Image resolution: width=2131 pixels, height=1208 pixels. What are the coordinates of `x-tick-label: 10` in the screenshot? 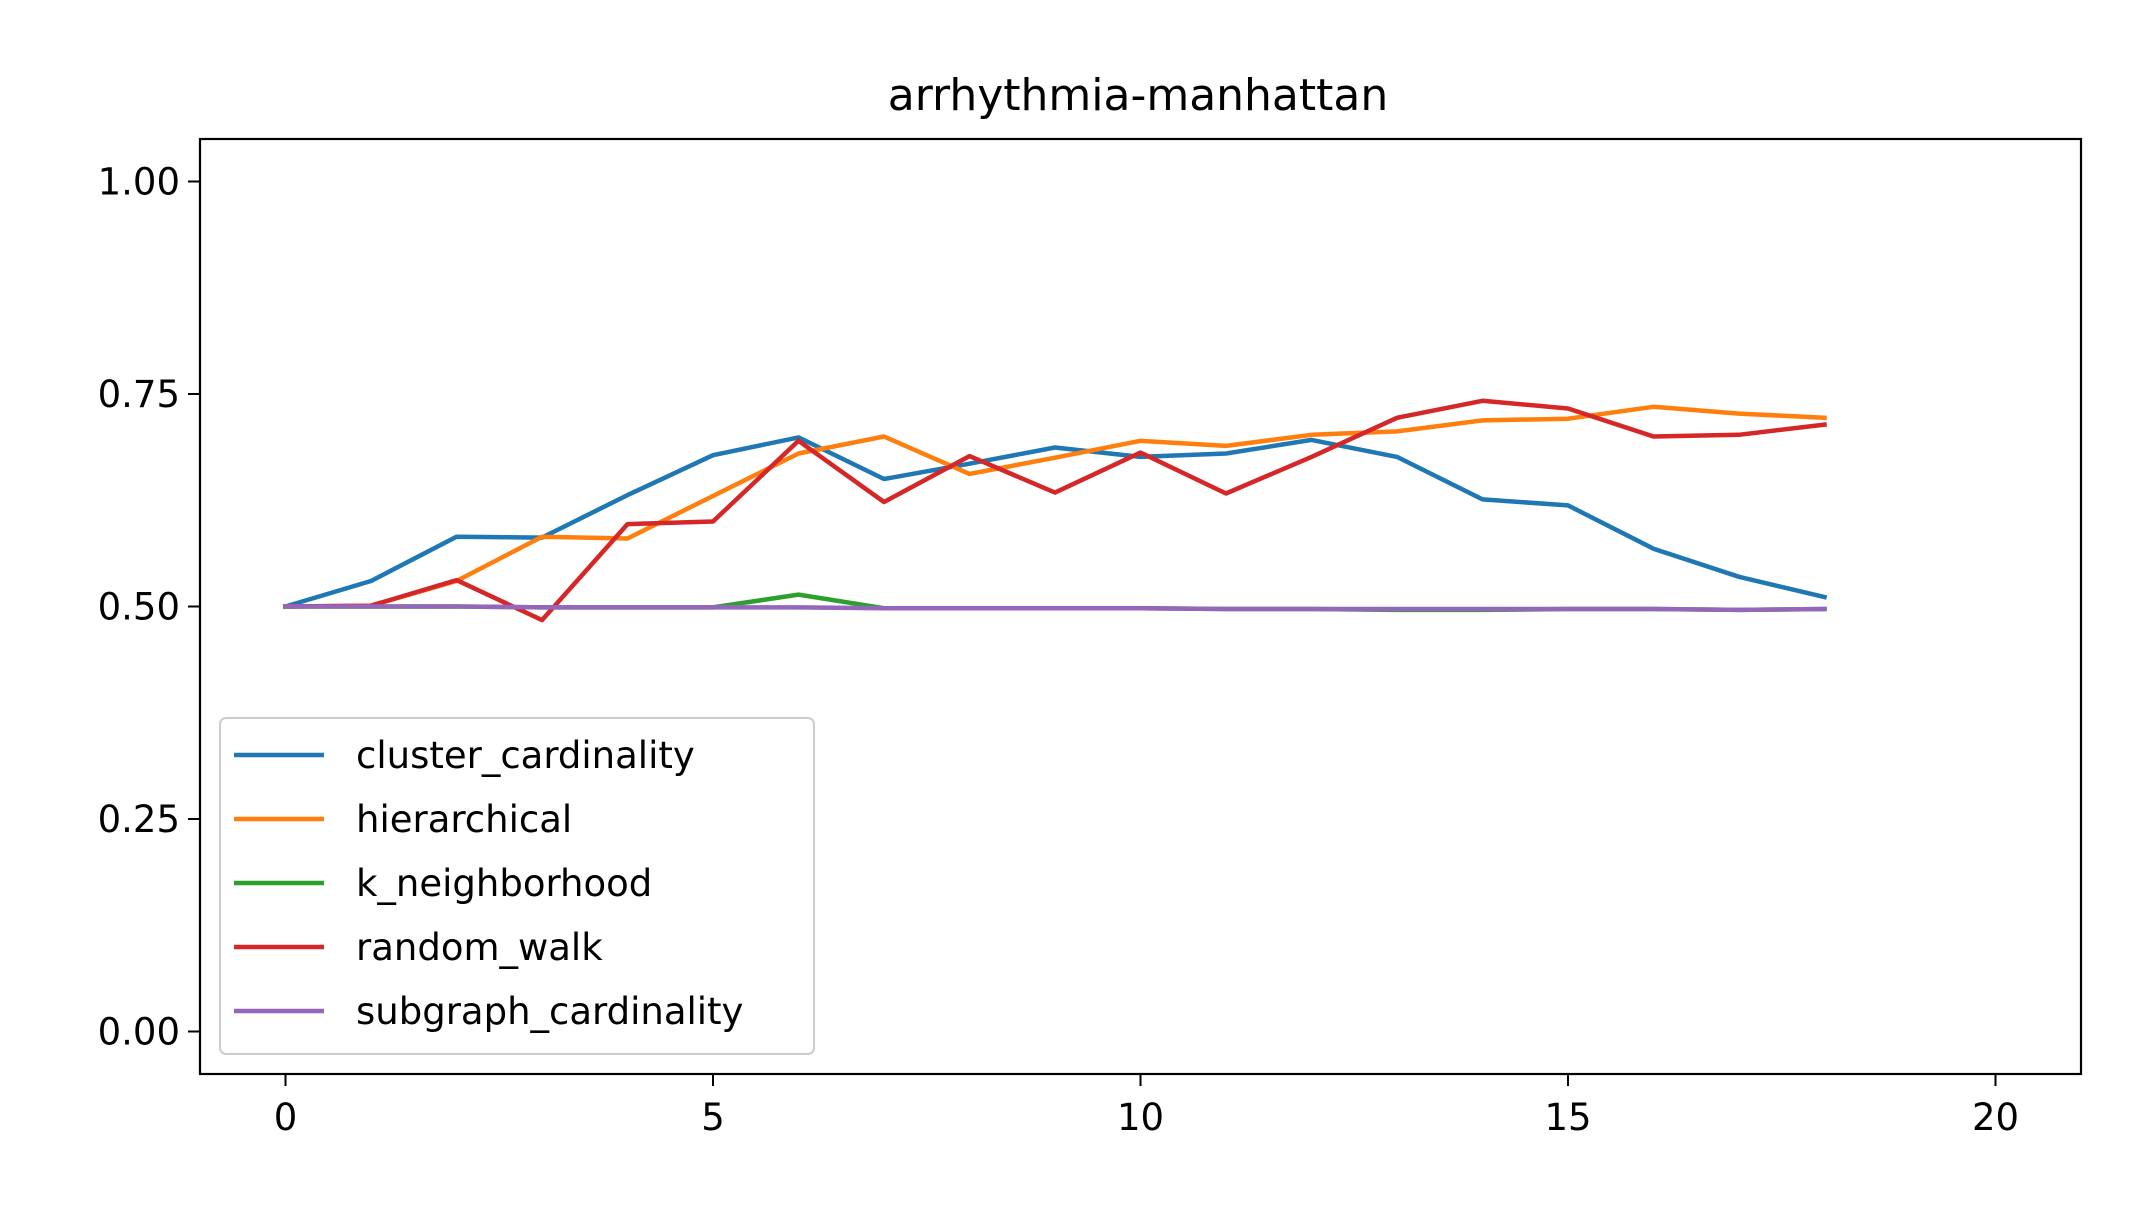 It's located at (1140, 1117).